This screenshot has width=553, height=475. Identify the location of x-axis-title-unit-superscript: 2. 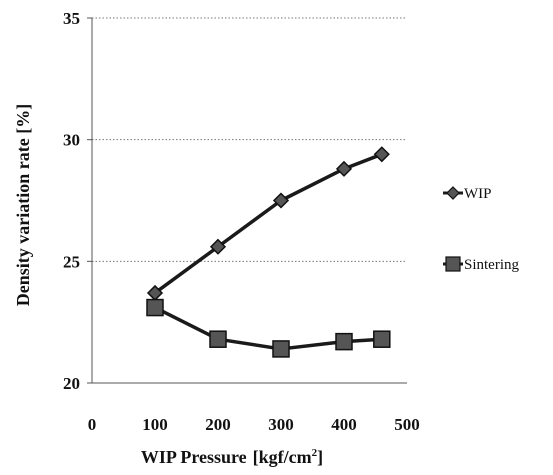
(315, 453).